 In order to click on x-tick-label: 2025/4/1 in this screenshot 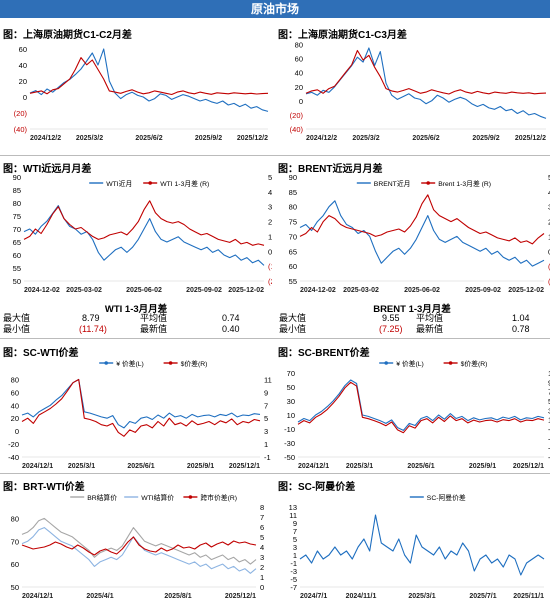, I will do `click(99, 596)`.